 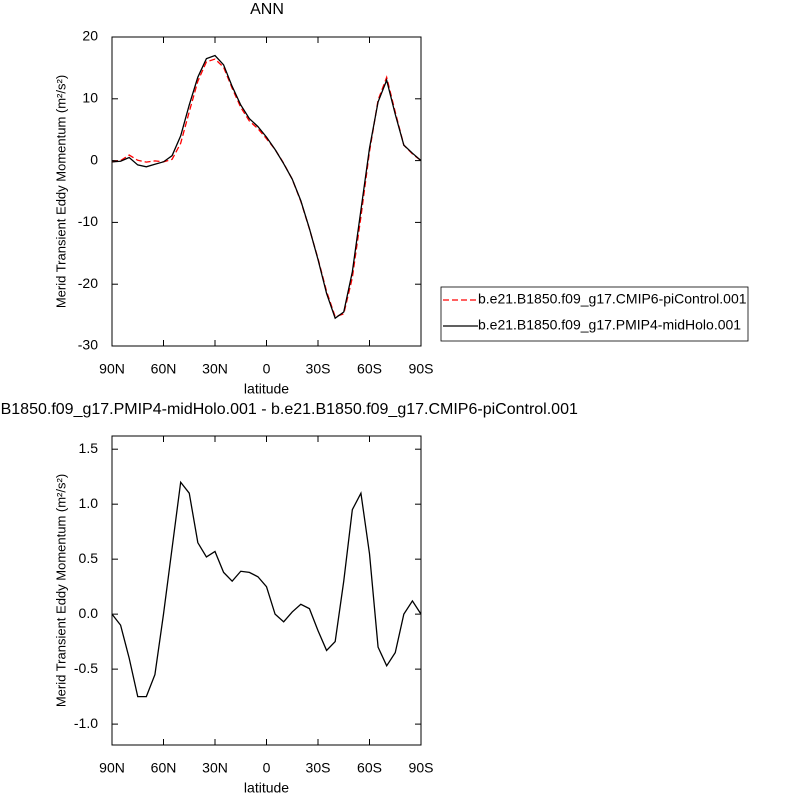 What do you see at coordinates (88, 345) in the screenshot?
I see `y-tick-label: -30` at bounding box center [88, 345].